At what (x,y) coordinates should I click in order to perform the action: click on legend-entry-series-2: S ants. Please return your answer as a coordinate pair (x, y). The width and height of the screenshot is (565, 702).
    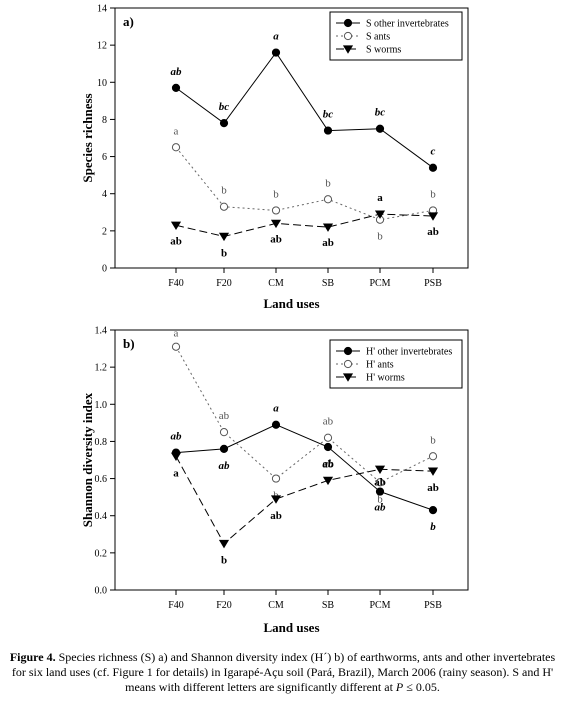
    Looking at the image, I should click on (378, 37).